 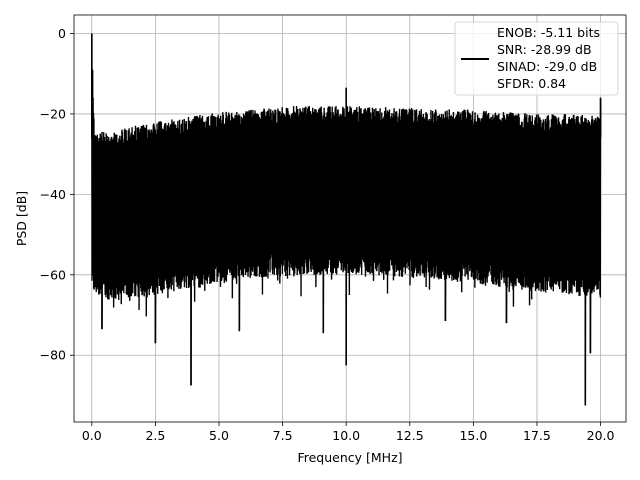 I want to click on y-tick-label: −40, so click(x=53, y=194).